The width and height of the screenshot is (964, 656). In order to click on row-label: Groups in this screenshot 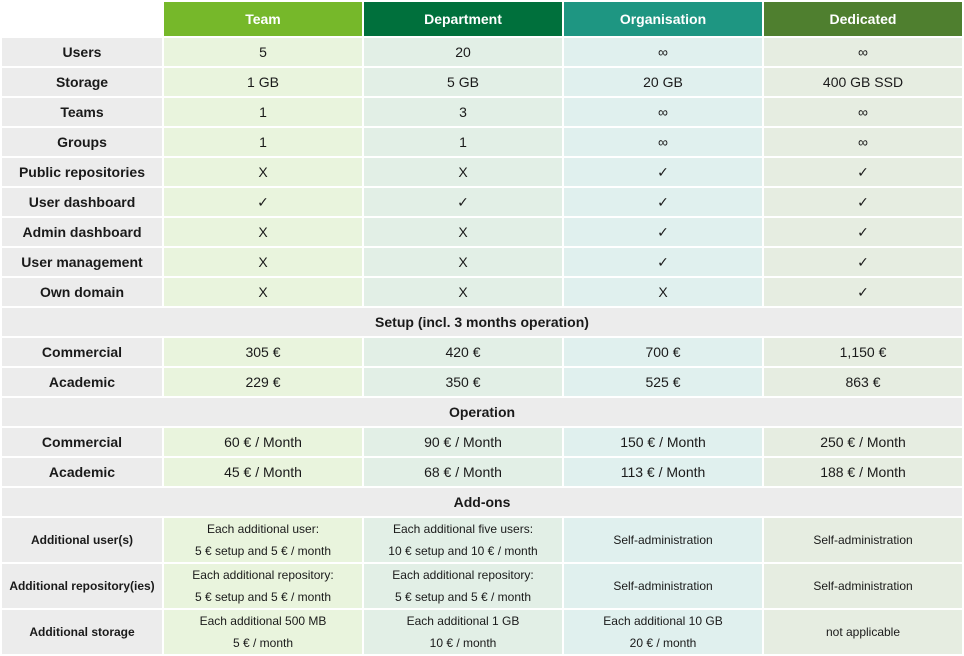, I will do `click(82, 142)`.